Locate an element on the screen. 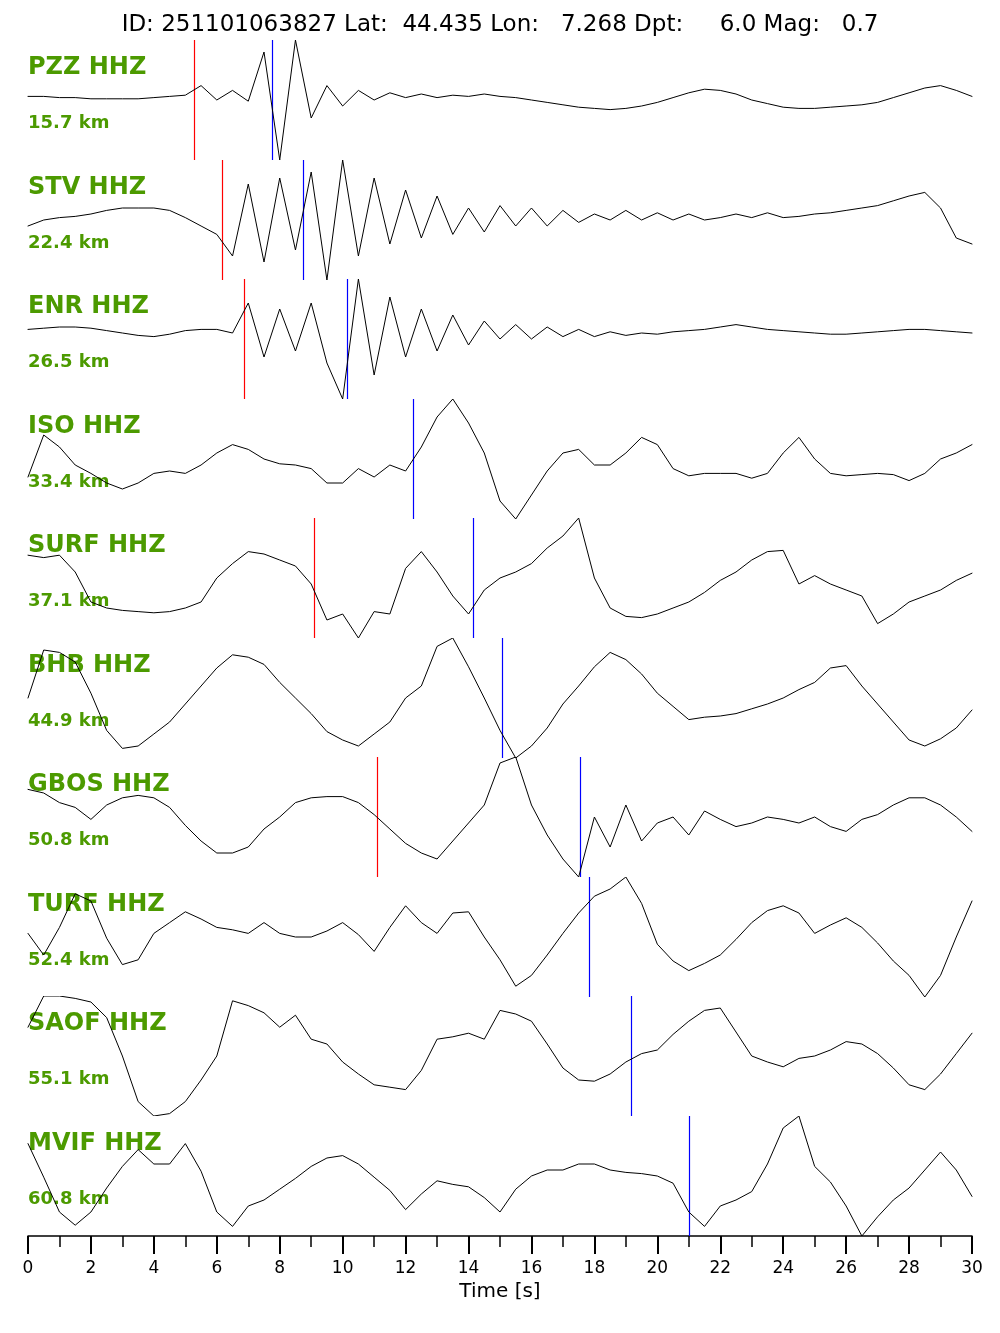  x-tick-label: 28 is located at coordinates (909, 1266).